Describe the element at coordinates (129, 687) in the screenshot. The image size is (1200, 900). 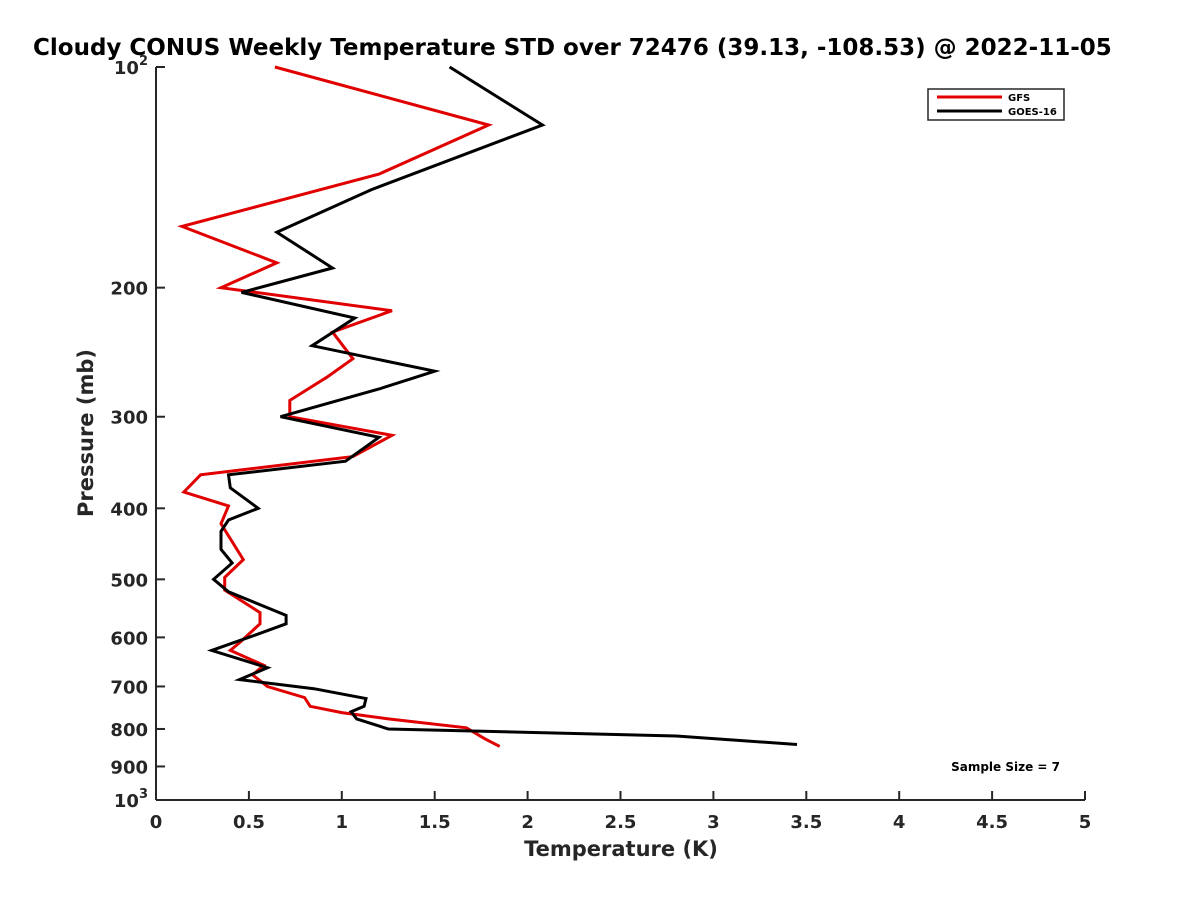
I see `y-tick-label: 700` at that location.